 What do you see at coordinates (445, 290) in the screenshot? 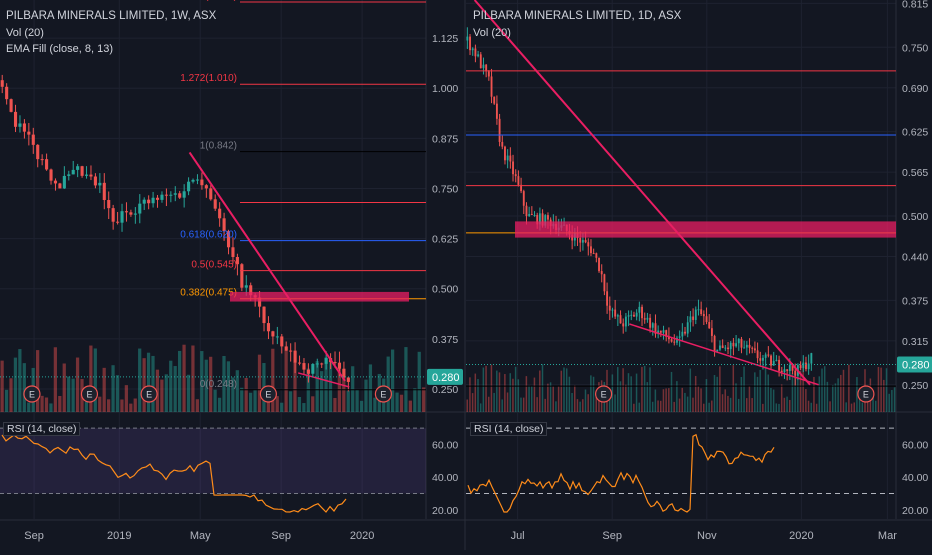
I see `left-price-tick: 0.500` at bounding box center [445, 290].